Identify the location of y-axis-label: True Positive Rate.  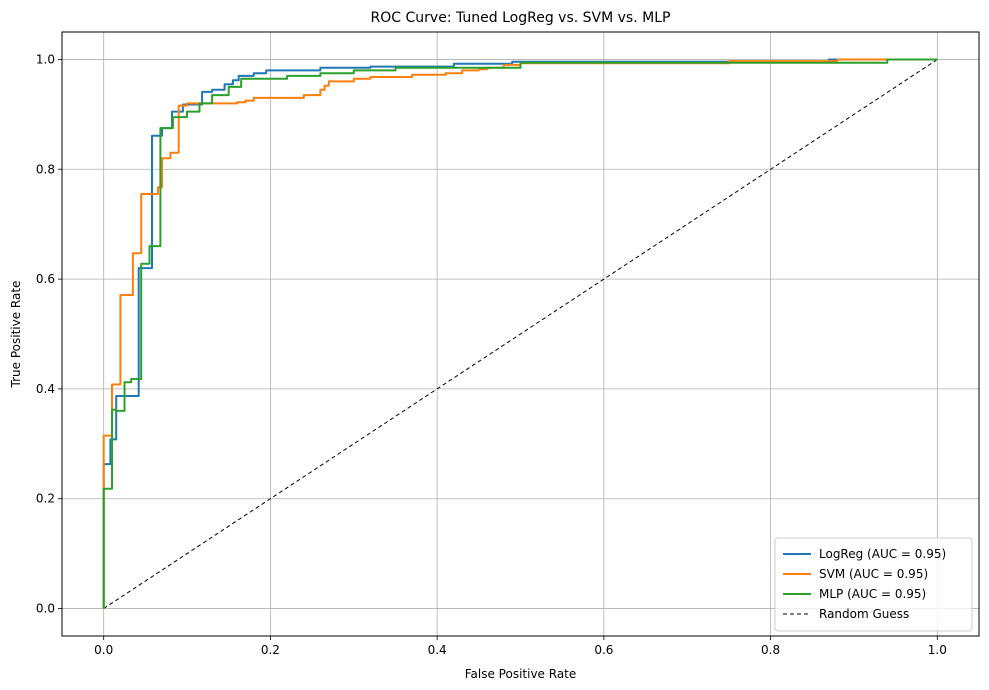
(16, 335).